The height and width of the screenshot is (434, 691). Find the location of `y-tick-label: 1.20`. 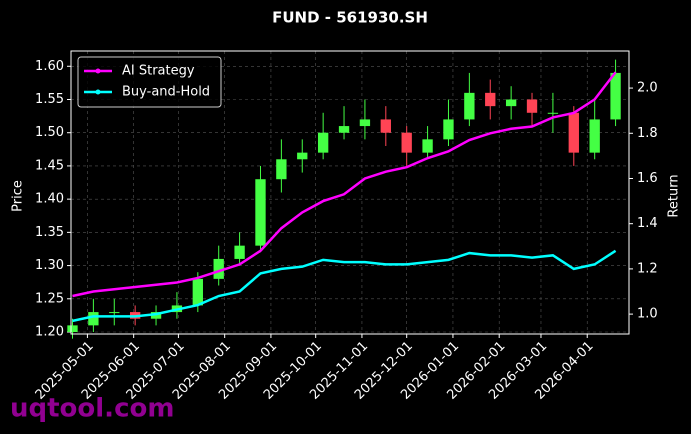

y-tick-label: 1.20 is located at coordinates (49, 332).